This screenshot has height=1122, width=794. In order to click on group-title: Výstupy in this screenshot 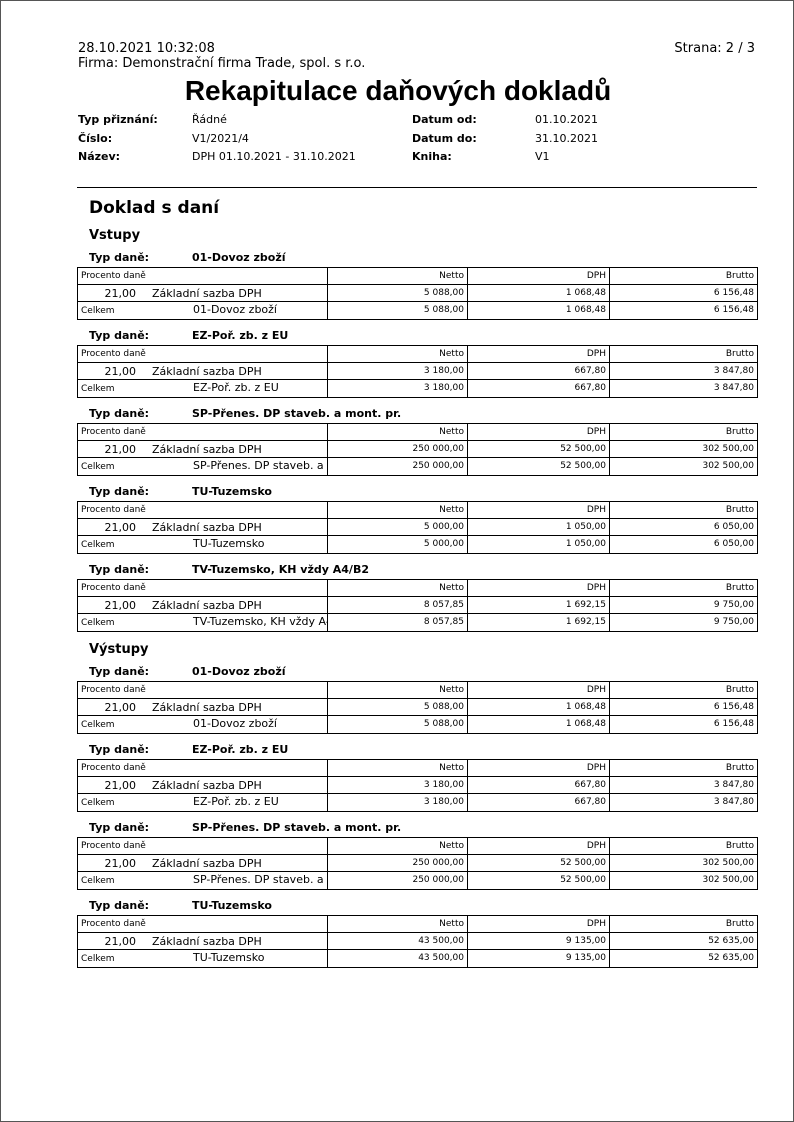, I will do `click(119, 649)`.